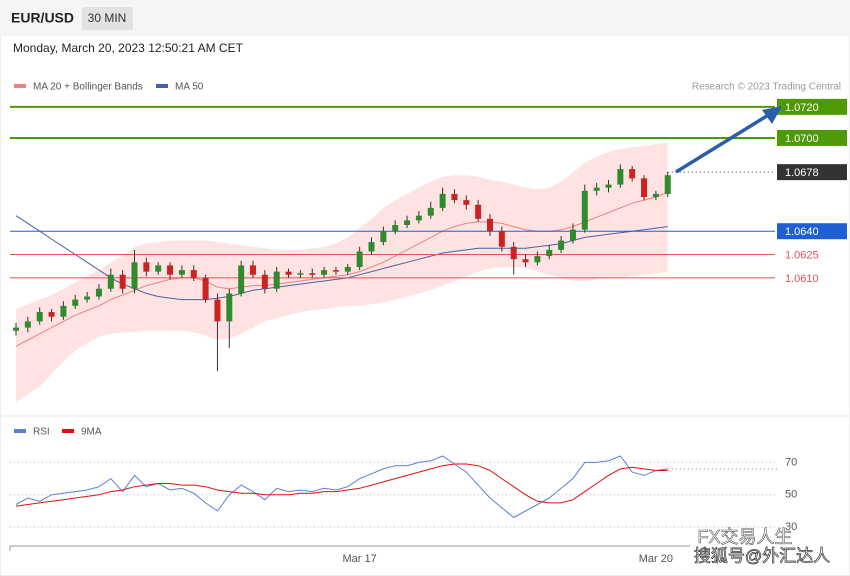  I want to click on legend-label: MA 50, so click(189, 87).